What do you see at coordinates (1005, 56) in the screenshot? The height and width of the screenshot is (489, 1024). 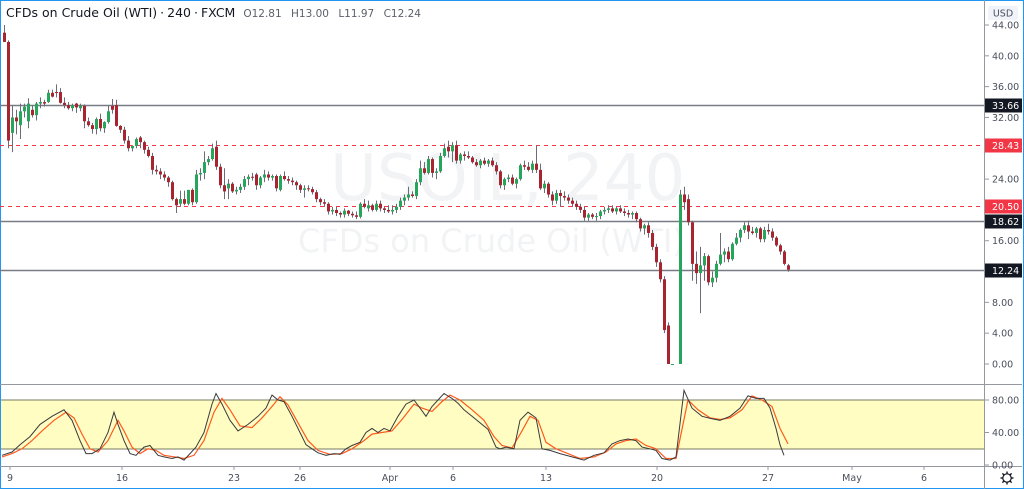 I see `price-tick-label: 40.00` at bounding box center [1005, 56].